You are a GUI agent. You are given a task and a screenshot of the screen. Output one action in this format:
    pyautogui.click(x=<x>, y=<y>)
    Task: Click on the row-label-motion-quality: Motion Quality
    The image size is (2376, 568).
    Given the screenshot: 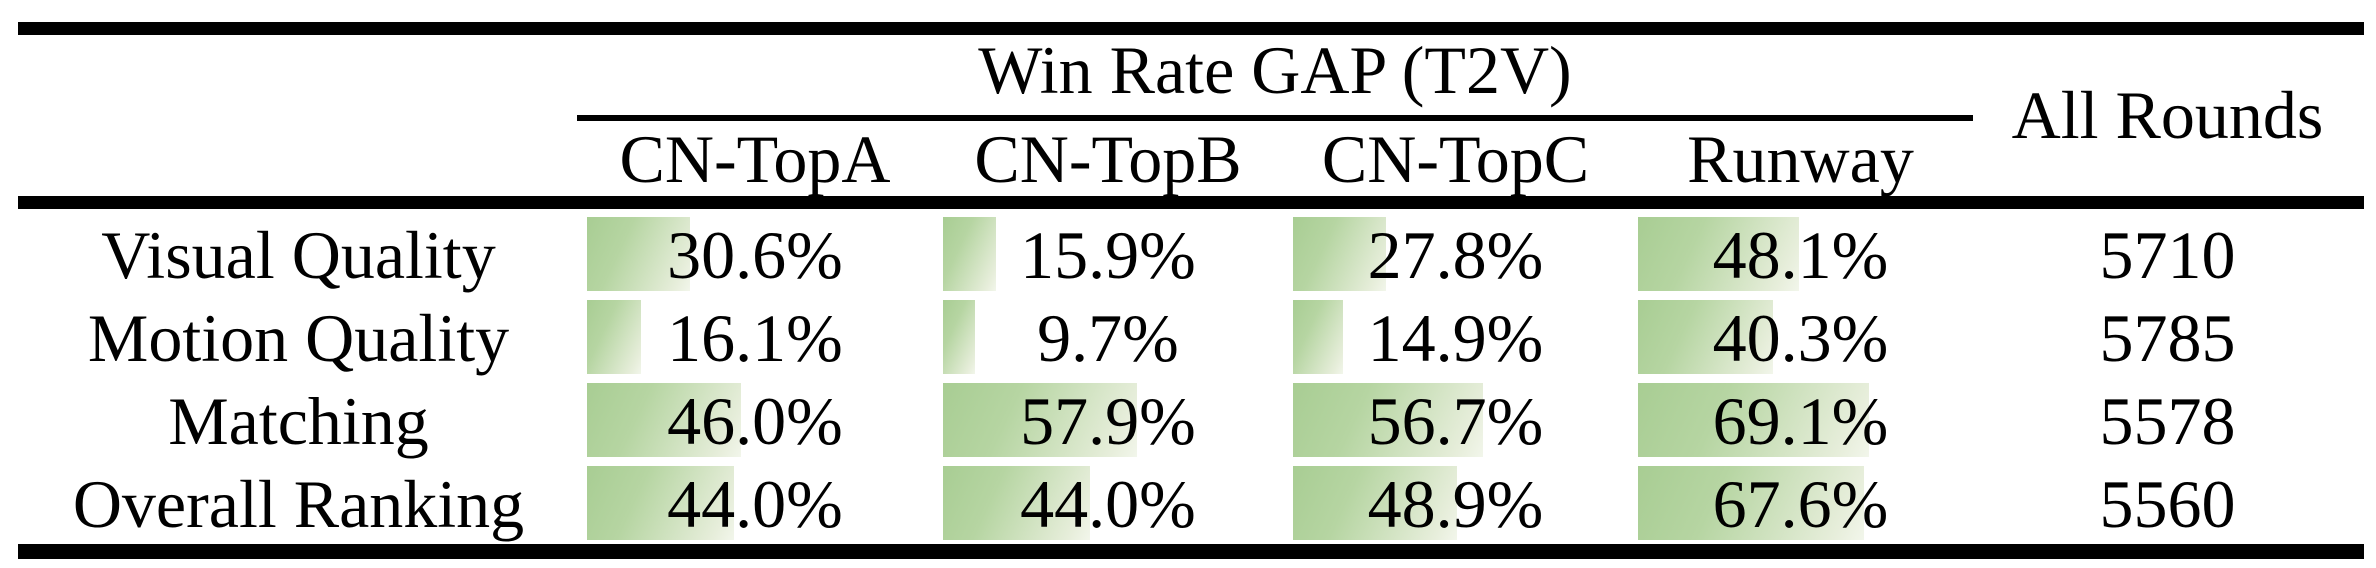 What is the action you would take?
    pyautogui.click(x=298, y=337)
    